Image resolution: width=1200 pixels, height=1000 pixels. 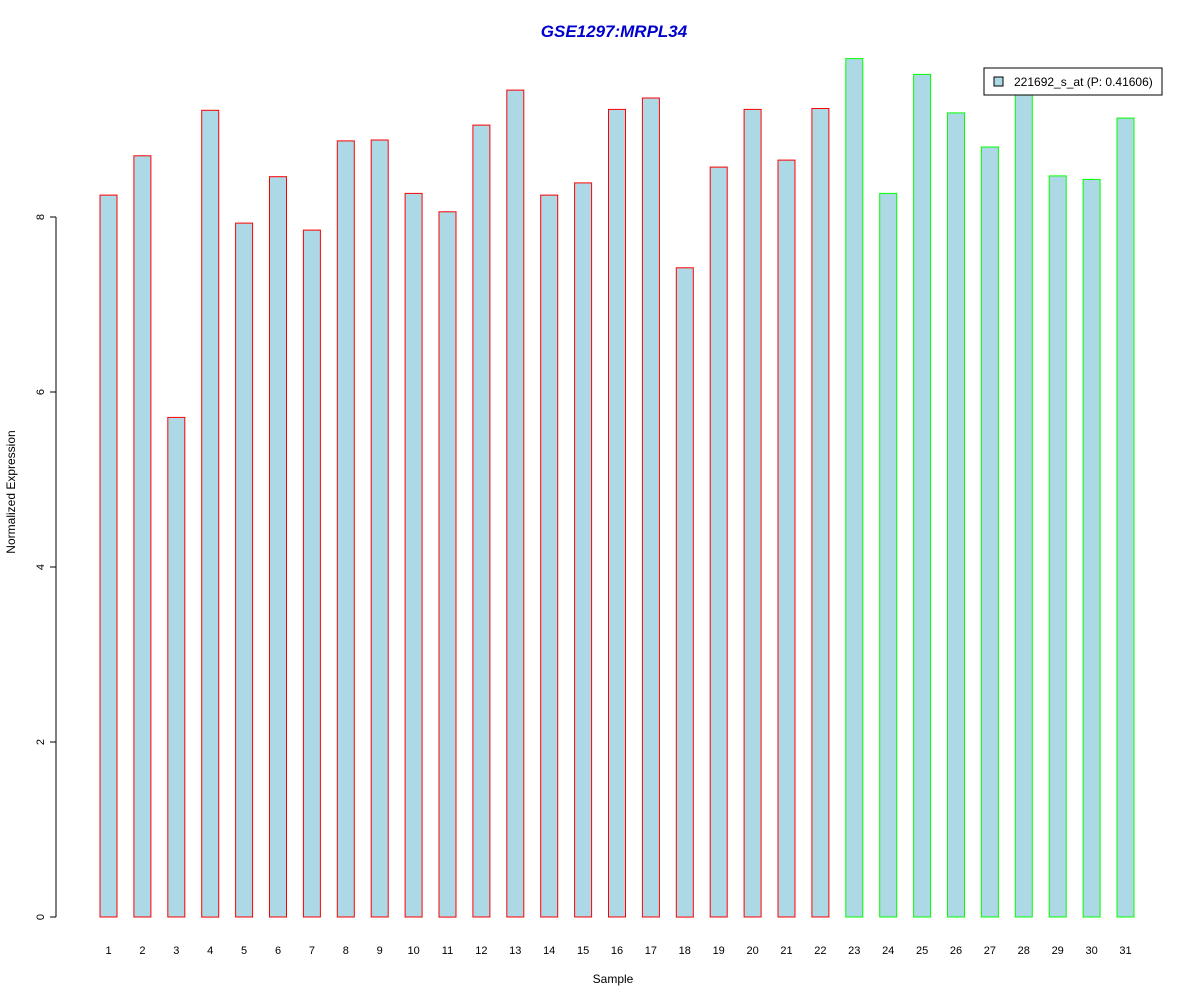 I want to click on x-tick-label: 16, so click(x=617, y=951).